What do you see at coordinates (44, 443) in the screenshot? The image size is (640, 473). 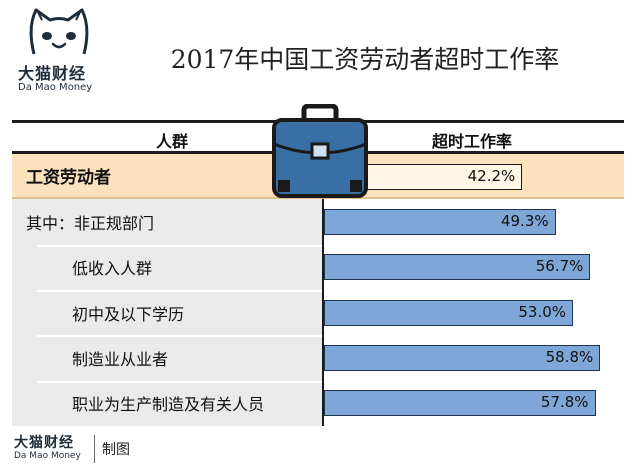 I see `footer-brand-cn: 大猫财经` at bounding box center [44, 443].